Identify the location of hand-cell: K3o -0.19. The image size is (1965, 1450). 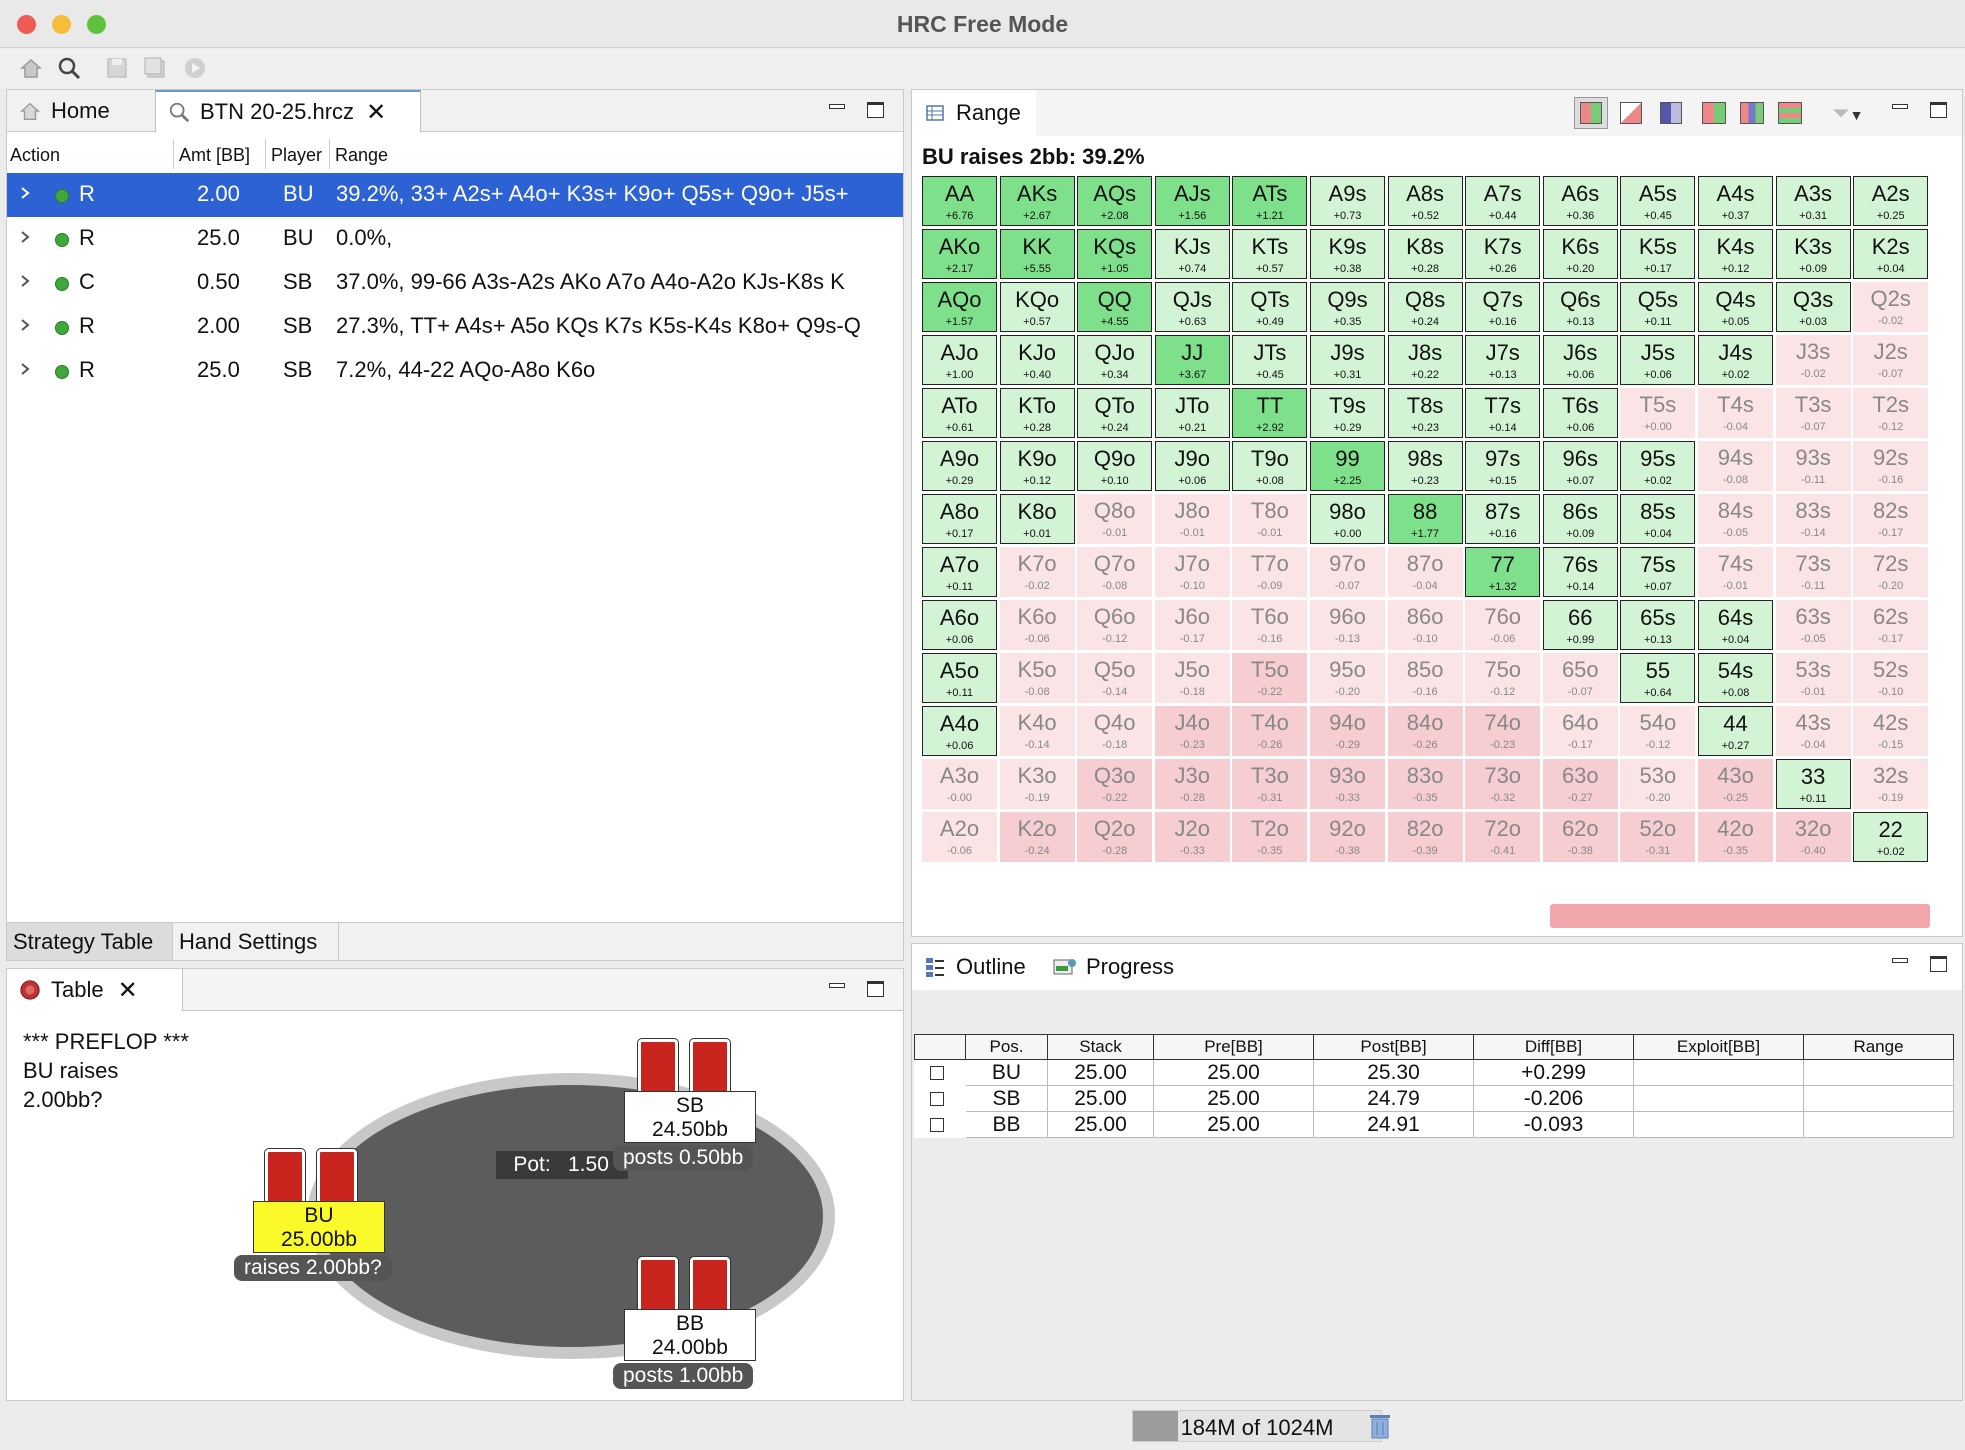
(1037, 784).